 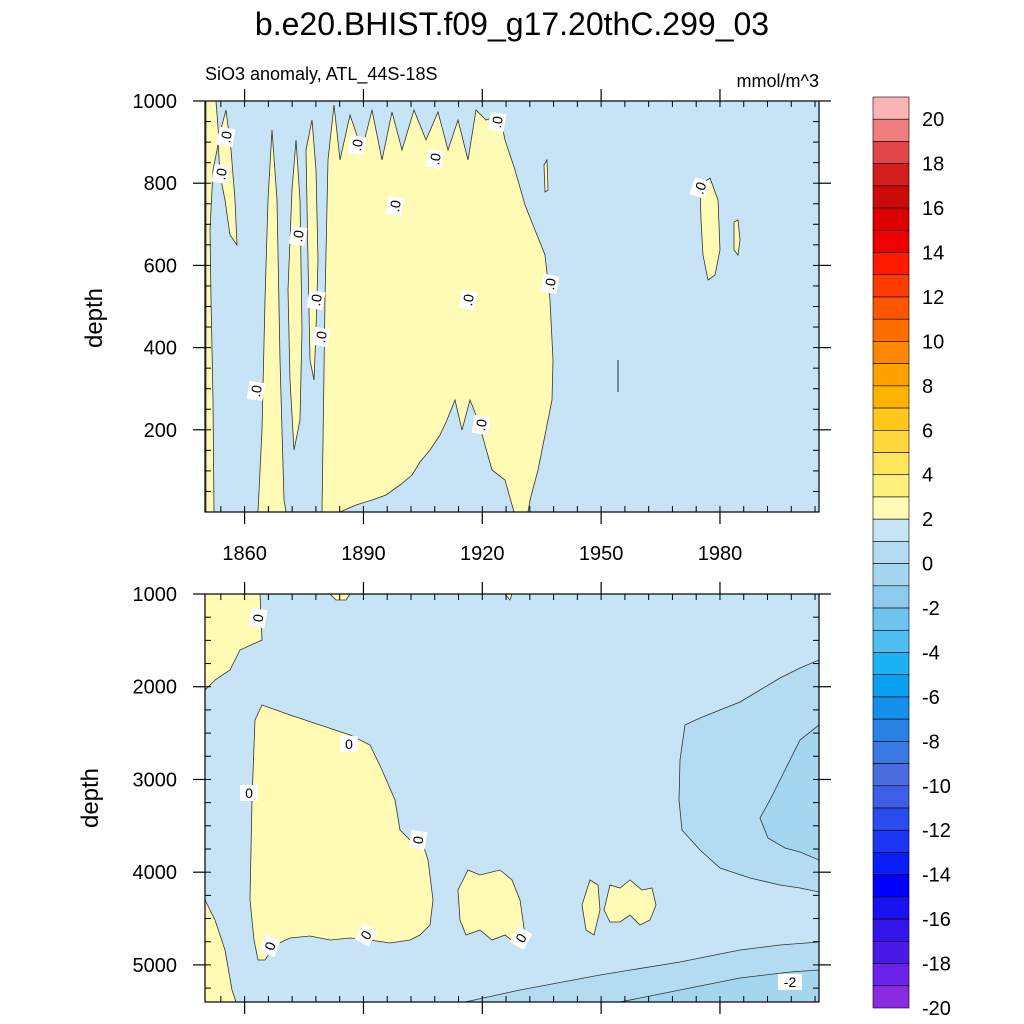 What do you see at coordinates (933, 342) in the screenshot?
I see `colorbar-label: 10` at bounding box center [933, 342].